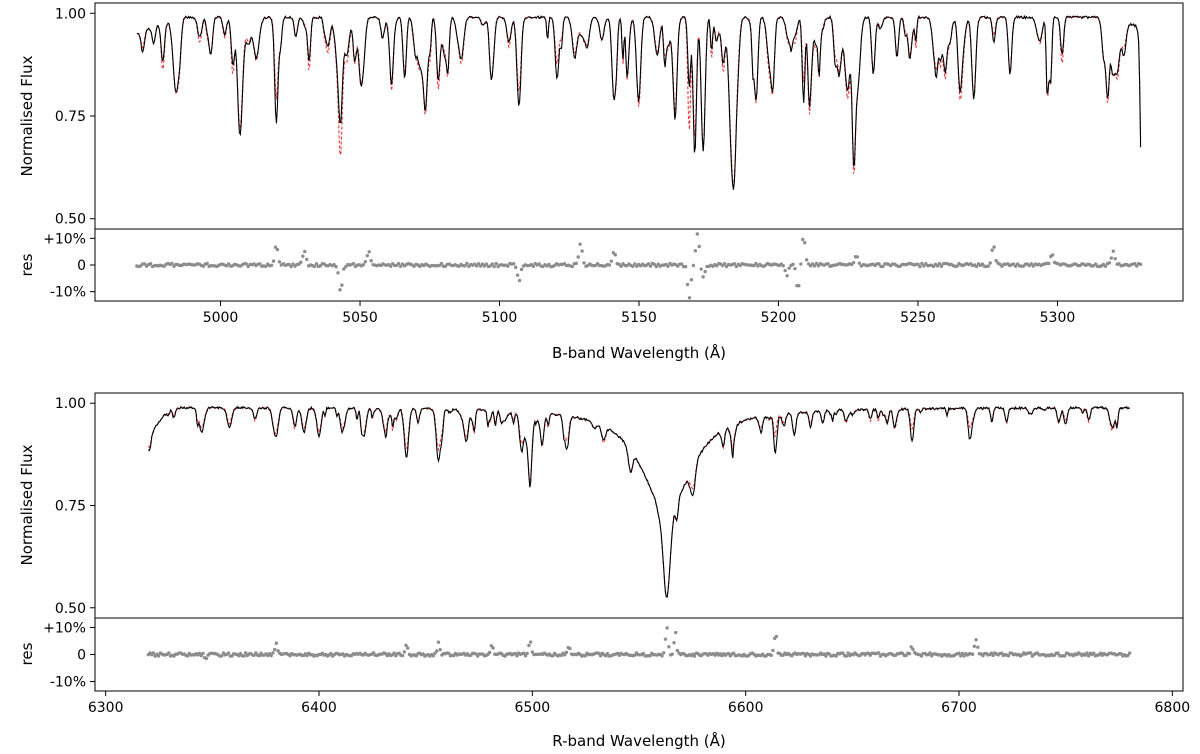 The image size is (1200, 754). What do you see at coordinates (70, 404) in the screenshot?
I see `r-band-flux-ytick-label: 1.00` at bounding box center [70, 404].